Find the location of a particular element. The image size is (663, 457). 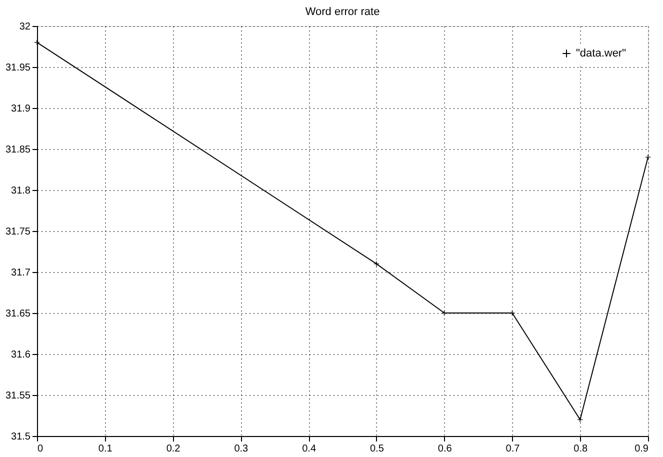

chart-title: Word error rate is located at coordinates (342, 12).